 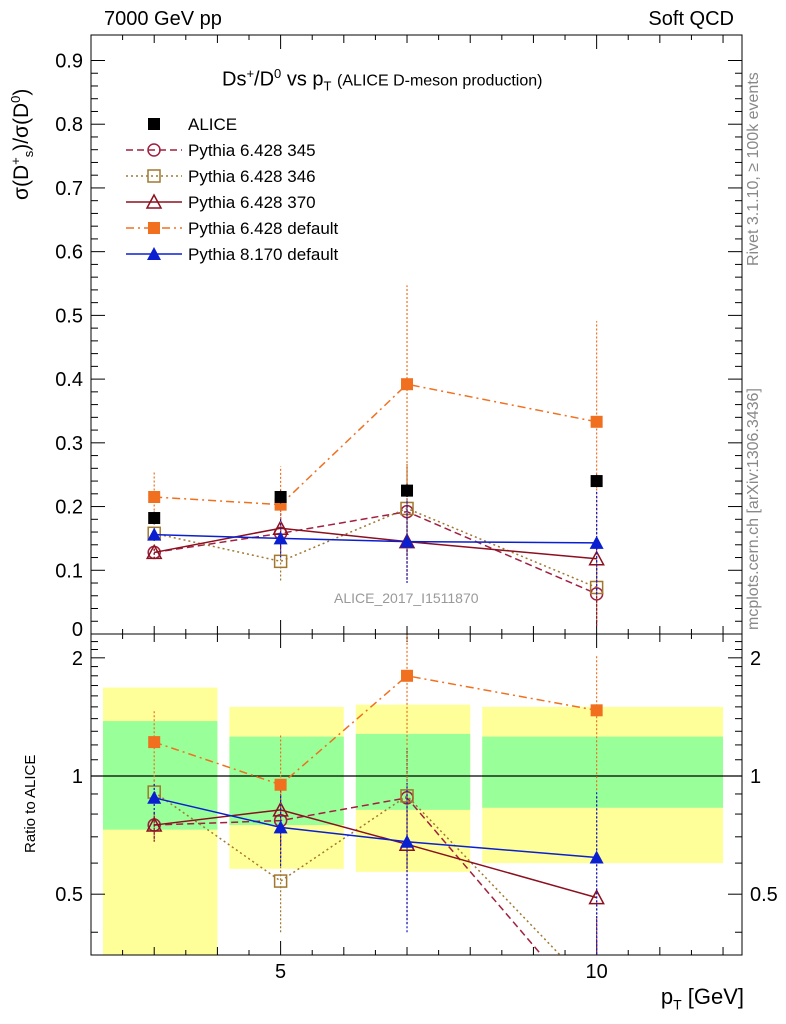 What do you see at coordinates (69, 508) in the screenshot?
I see `top-ytick-label: 0.2` at bounding box center [69, 508].